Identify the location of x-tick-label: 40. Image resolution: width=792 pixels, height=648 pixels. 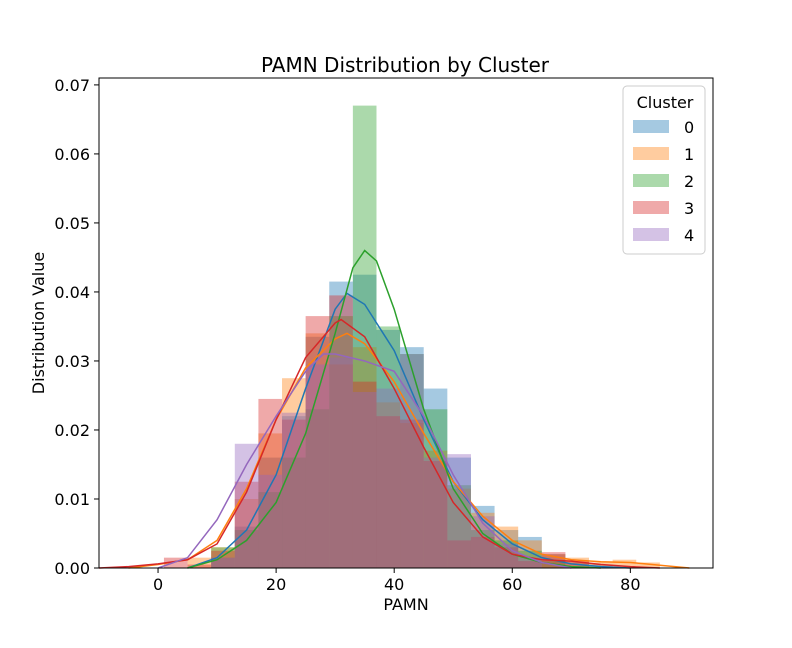
(394, 584).